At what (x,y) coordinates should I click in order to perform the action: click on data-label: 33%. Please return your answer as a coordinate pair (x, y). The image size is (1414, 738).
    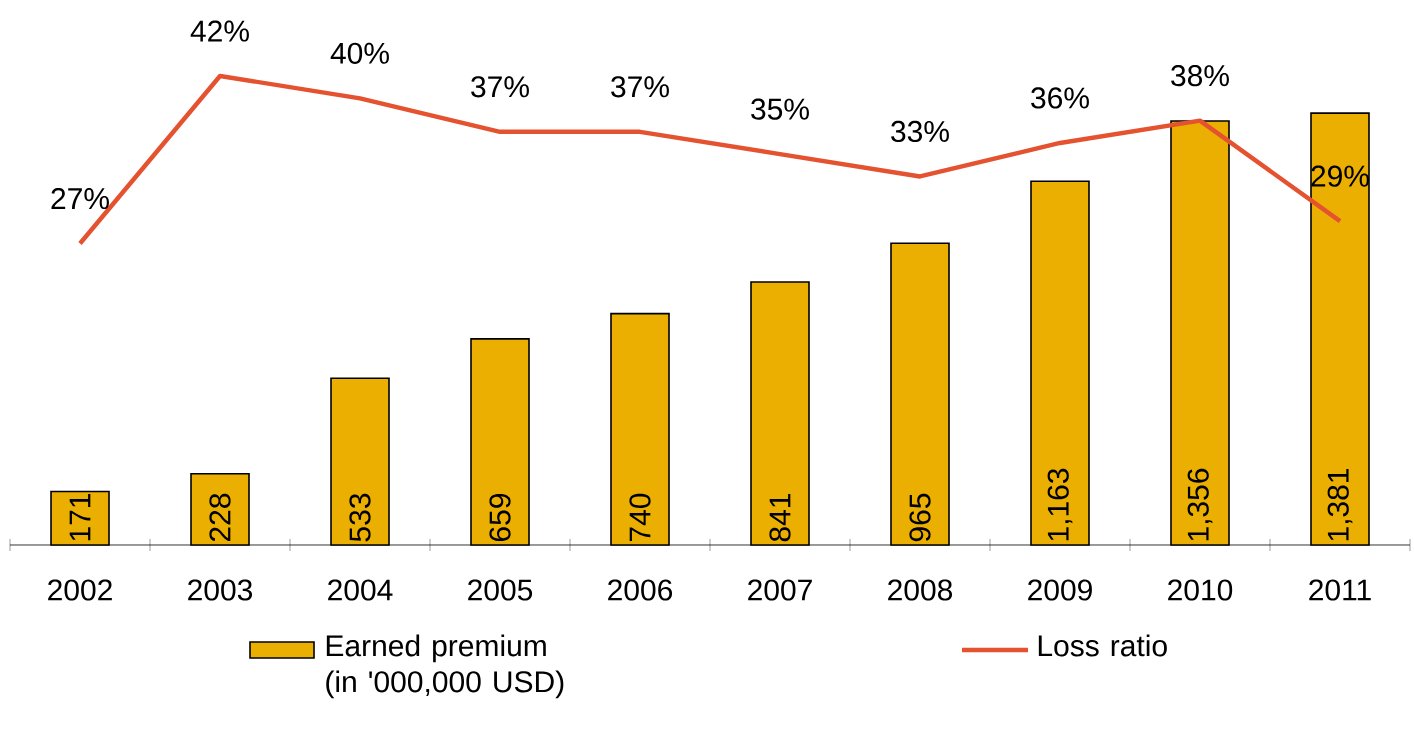
    Looking at the image, I should click on (920, 131).